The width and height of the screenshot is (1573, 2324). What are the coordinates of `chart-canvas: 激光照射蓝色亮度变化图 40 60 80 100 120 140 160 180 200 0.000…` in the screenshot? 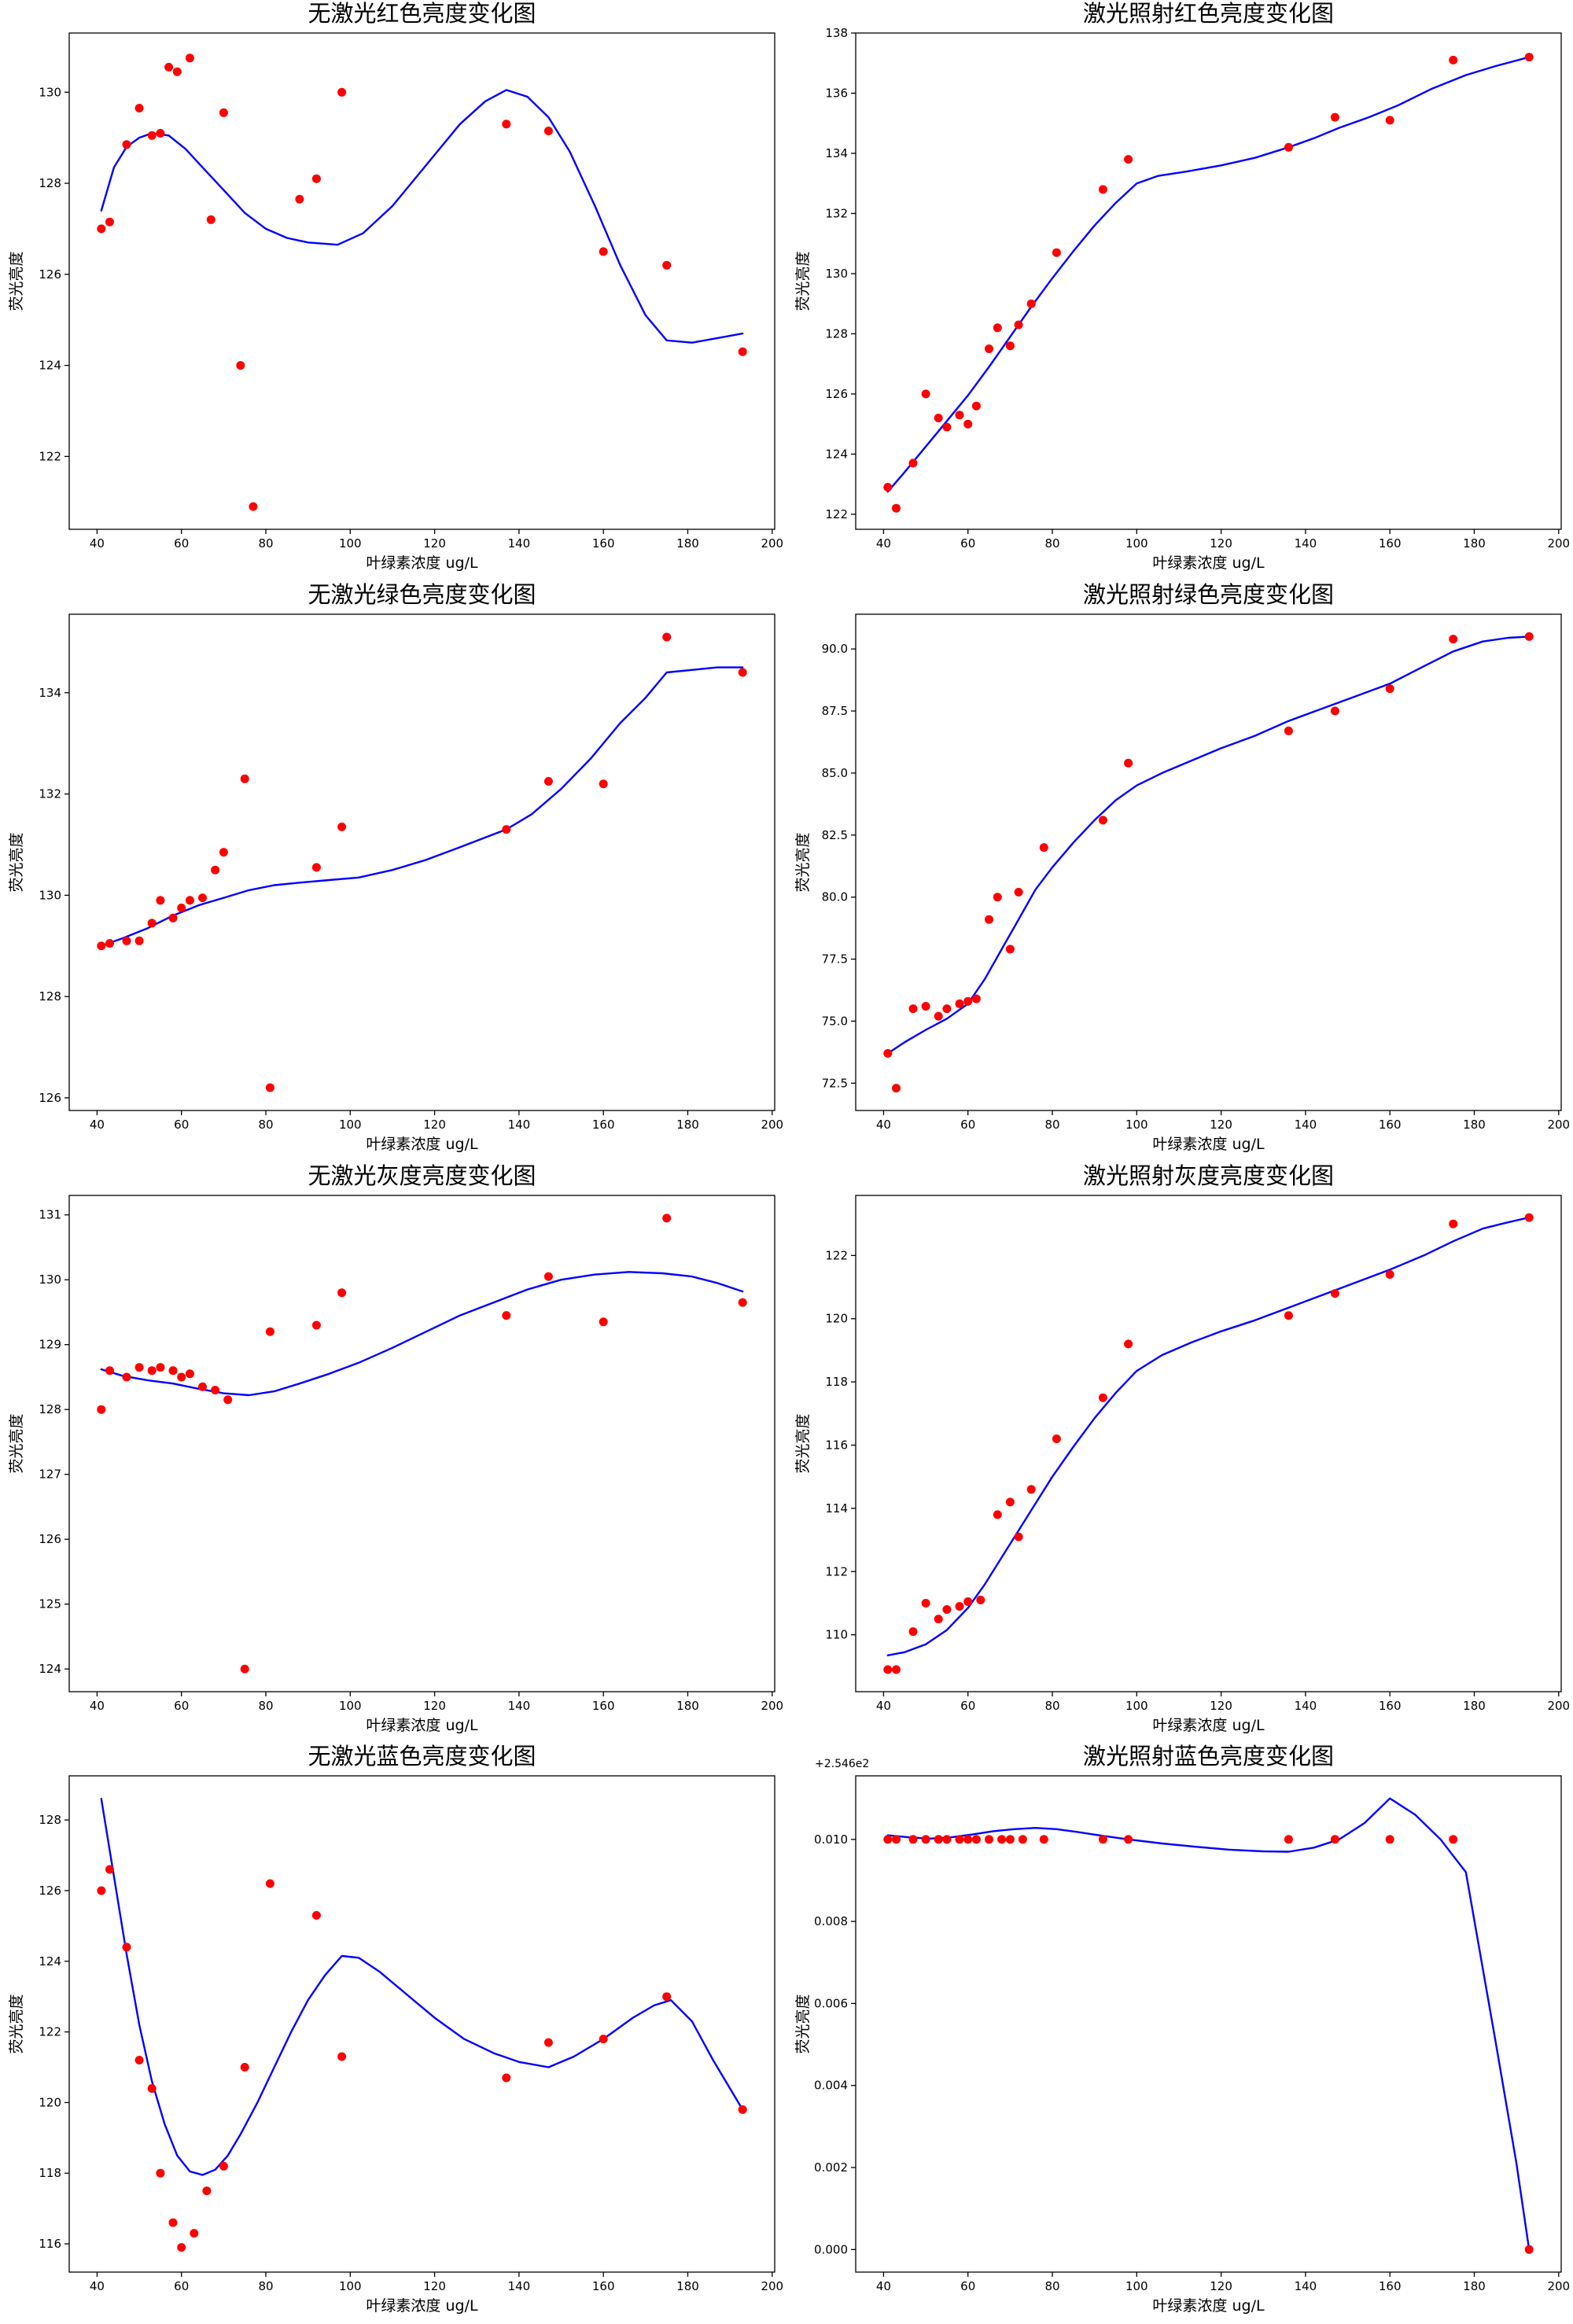 It's located at (1179, 2033).